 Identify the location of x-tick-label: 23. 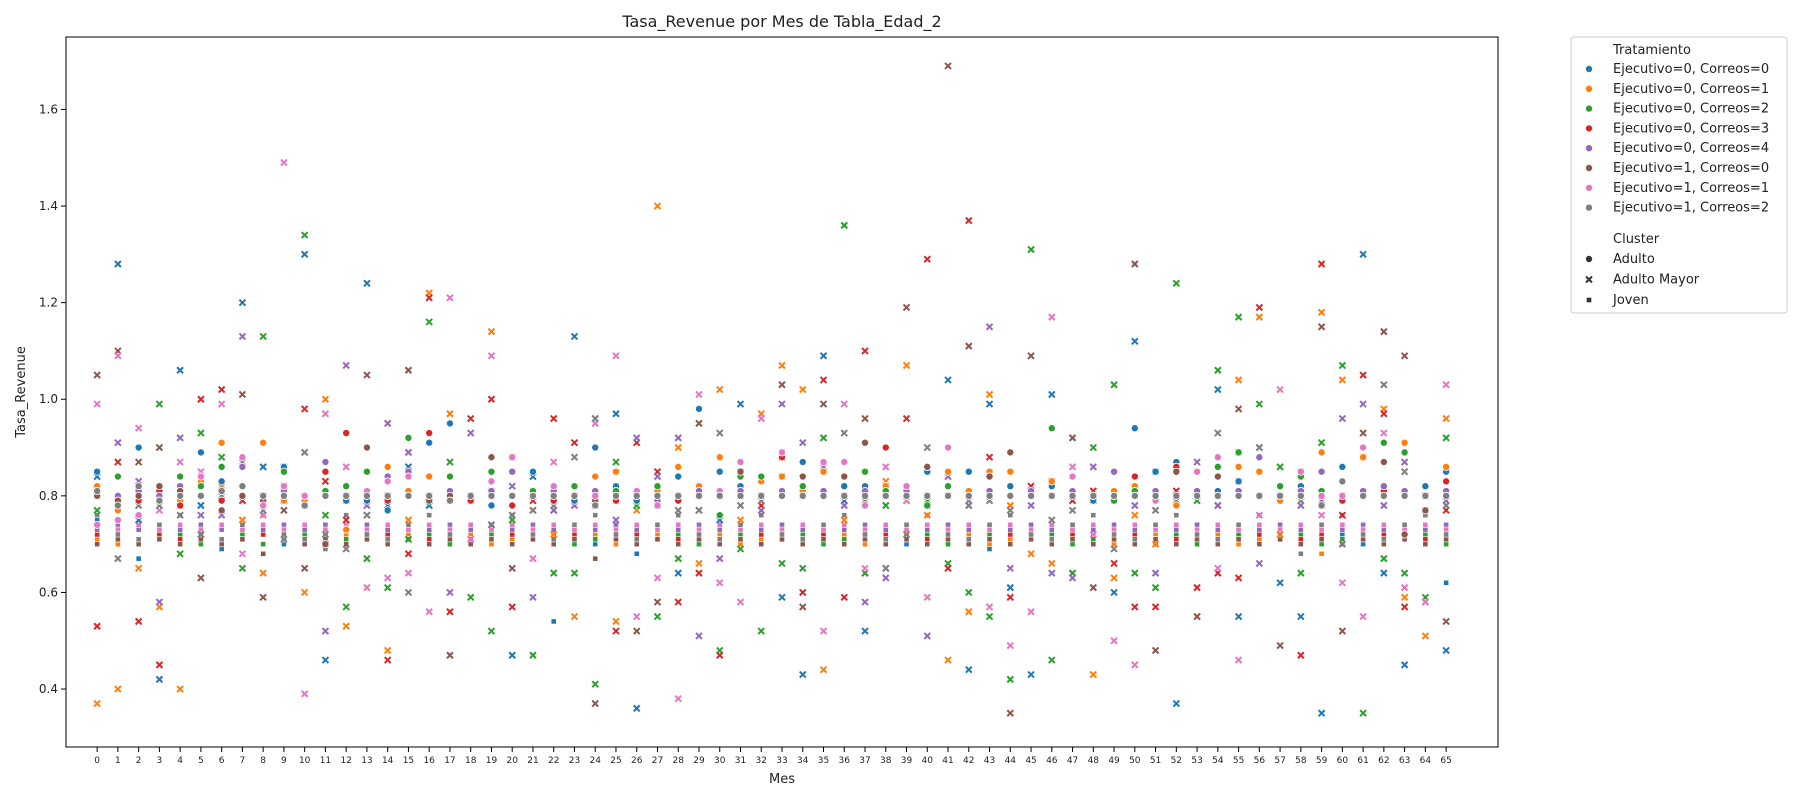
(574, 761).